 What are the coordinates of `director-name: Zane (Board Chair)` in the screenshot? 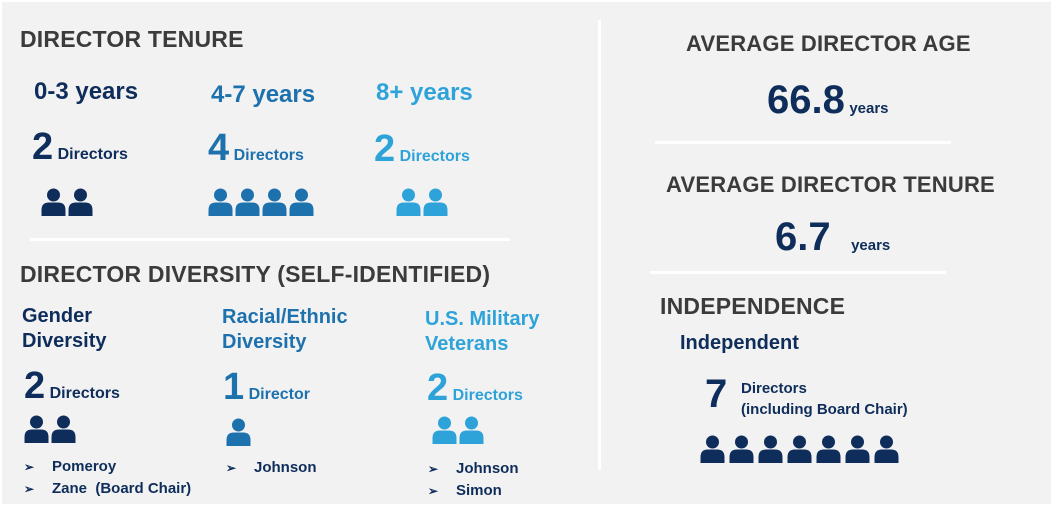 It's located at (122, 488).